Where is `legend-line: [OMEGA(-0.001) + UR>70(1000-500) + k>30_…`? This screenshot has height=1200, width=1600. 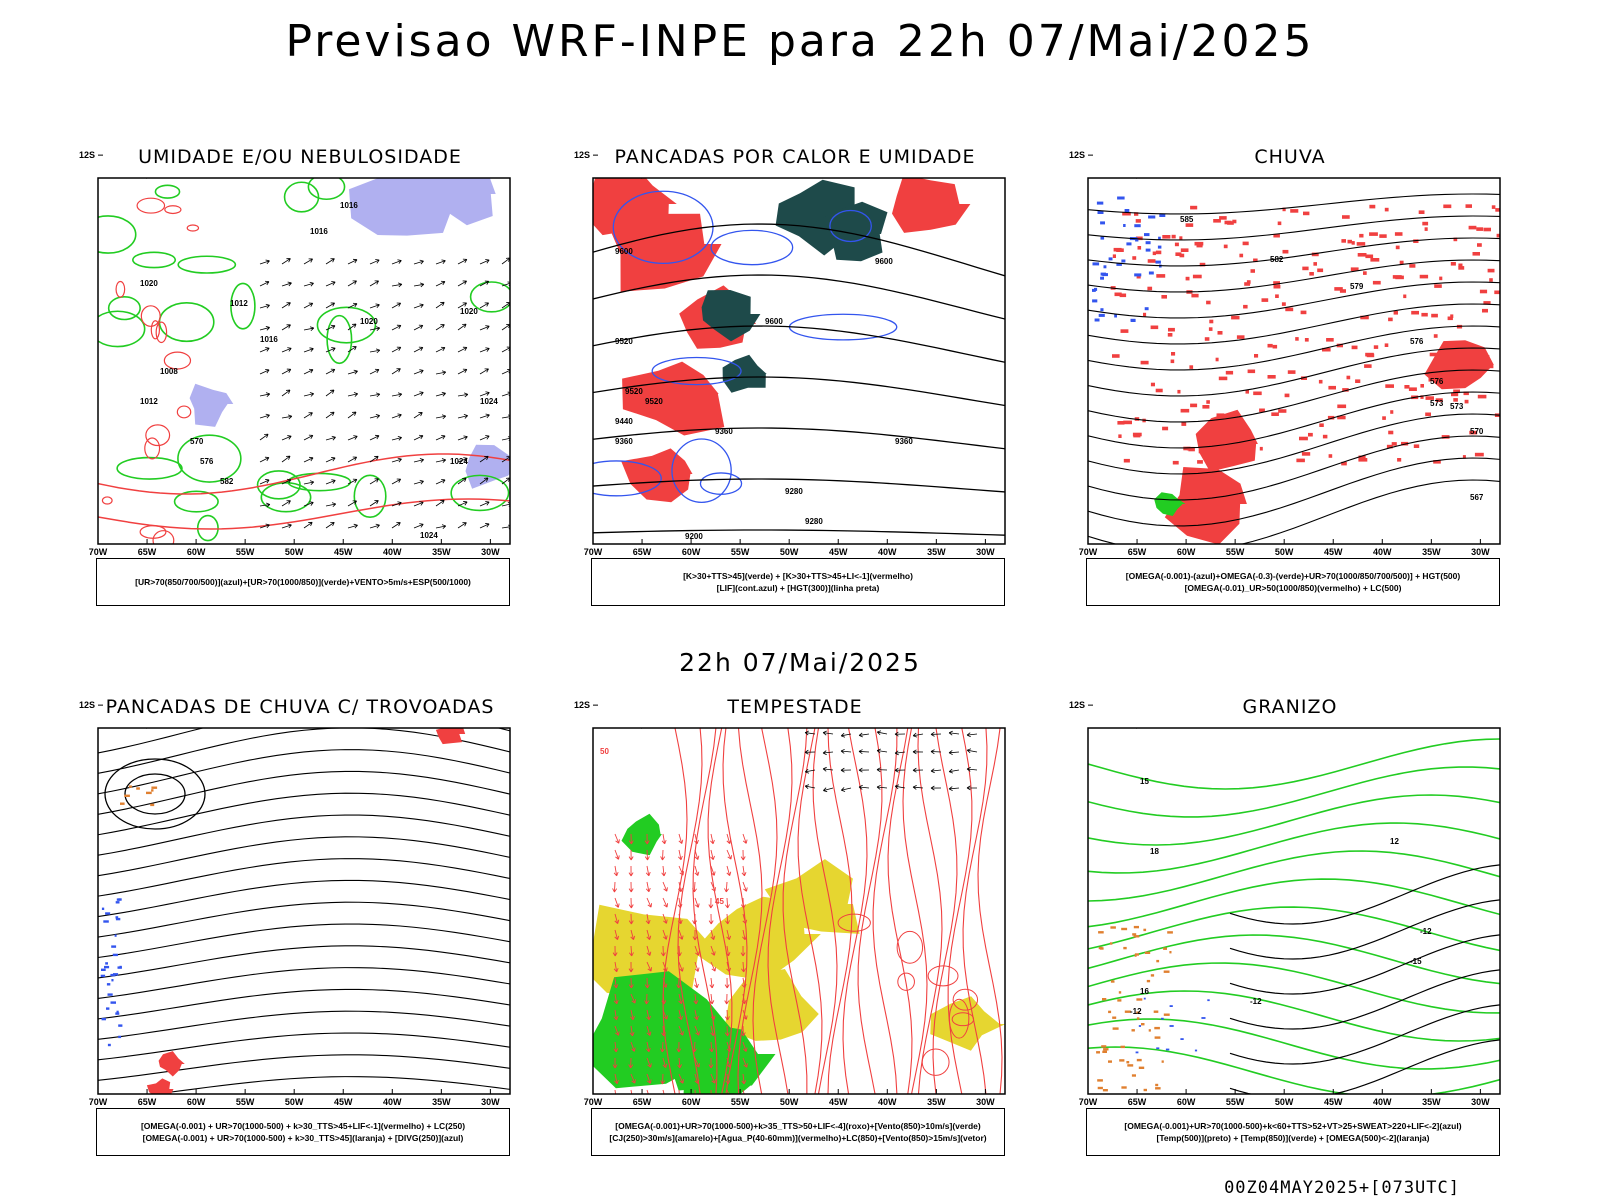
legend-line: [OMEGA(-0.001) + UR>70(1000-500) + k>30_… is located at coordinates (303, 1138).